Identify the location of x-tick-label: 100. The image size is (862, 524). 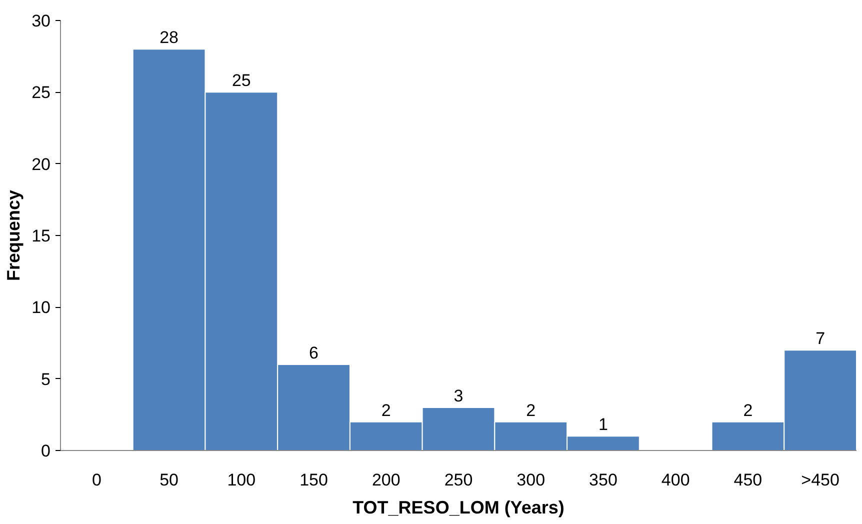
(241, 480).